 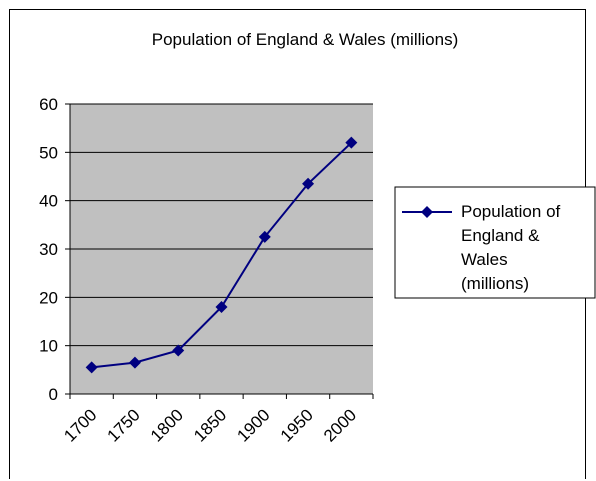 What do you see at coordinates (500, 235) in the screenshot?
I see `legend-label-line: England &` at bounding box center [500, 235].